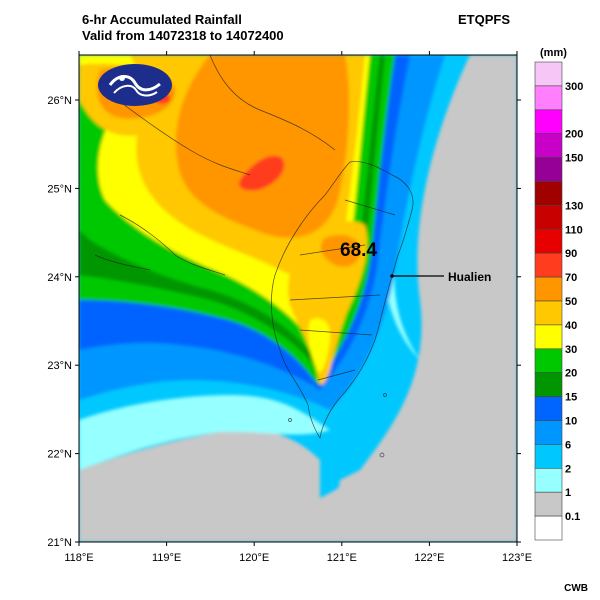 The height and width of the screenshot is (600, 600). What do you see at coordinates (59, 543) in the screenshot?
I see `lat-tick-label: 21°N` at bounding box center [59, 543].